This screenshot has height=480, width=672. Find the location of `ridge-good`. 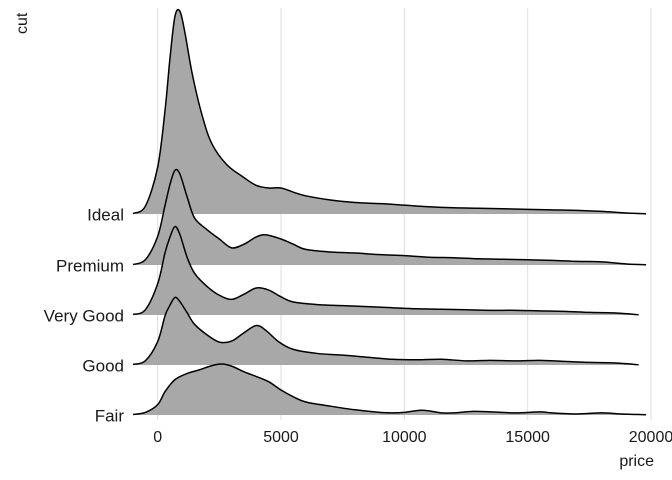

ridge-good is located at coordinates (385, 331).